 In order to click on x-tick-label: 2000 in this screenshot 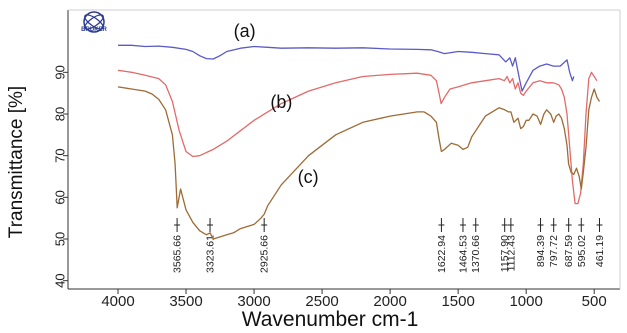, I will do `click(389, 301)`.